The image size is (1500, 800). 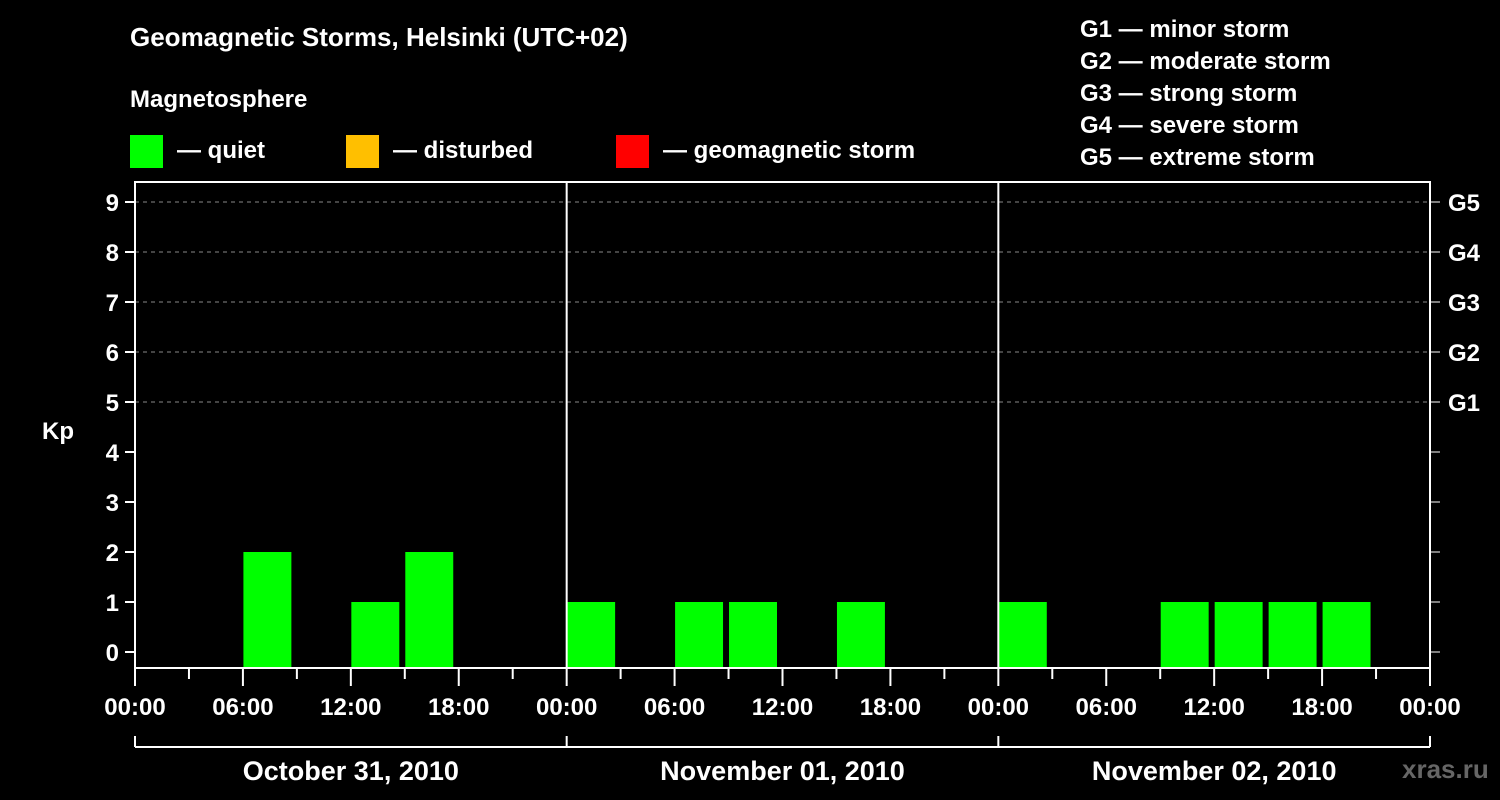 I want to click on legend-item-quiet: — quiet, so click(x=197, y=151).